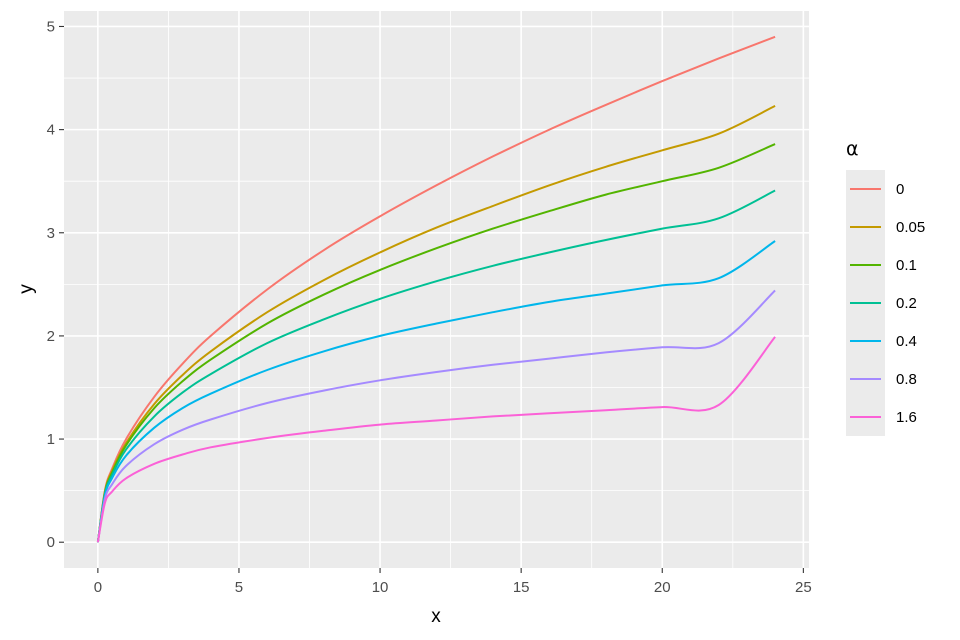  Describe the element at coordinates (885, 303) in the screenshot. I see `legend-items: 0 0.05 0.1 0.2 0.4 0.8 1.6` at that location.